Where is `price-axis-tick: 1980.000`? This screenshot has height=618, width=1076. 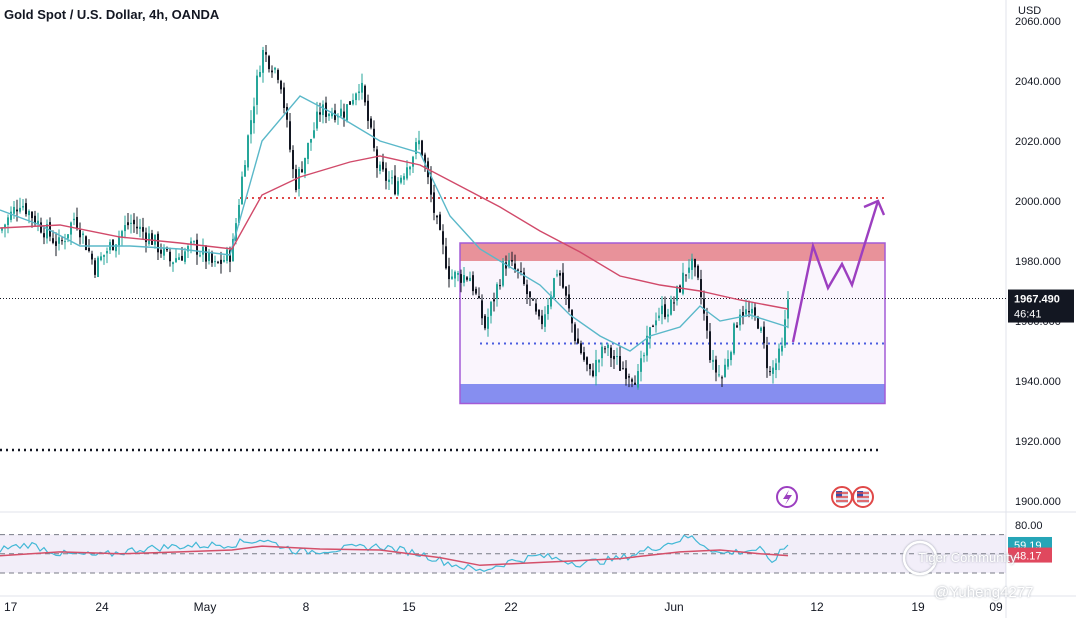 price-axis-tick: 1980.000 is located at coordinates (1038, 262).